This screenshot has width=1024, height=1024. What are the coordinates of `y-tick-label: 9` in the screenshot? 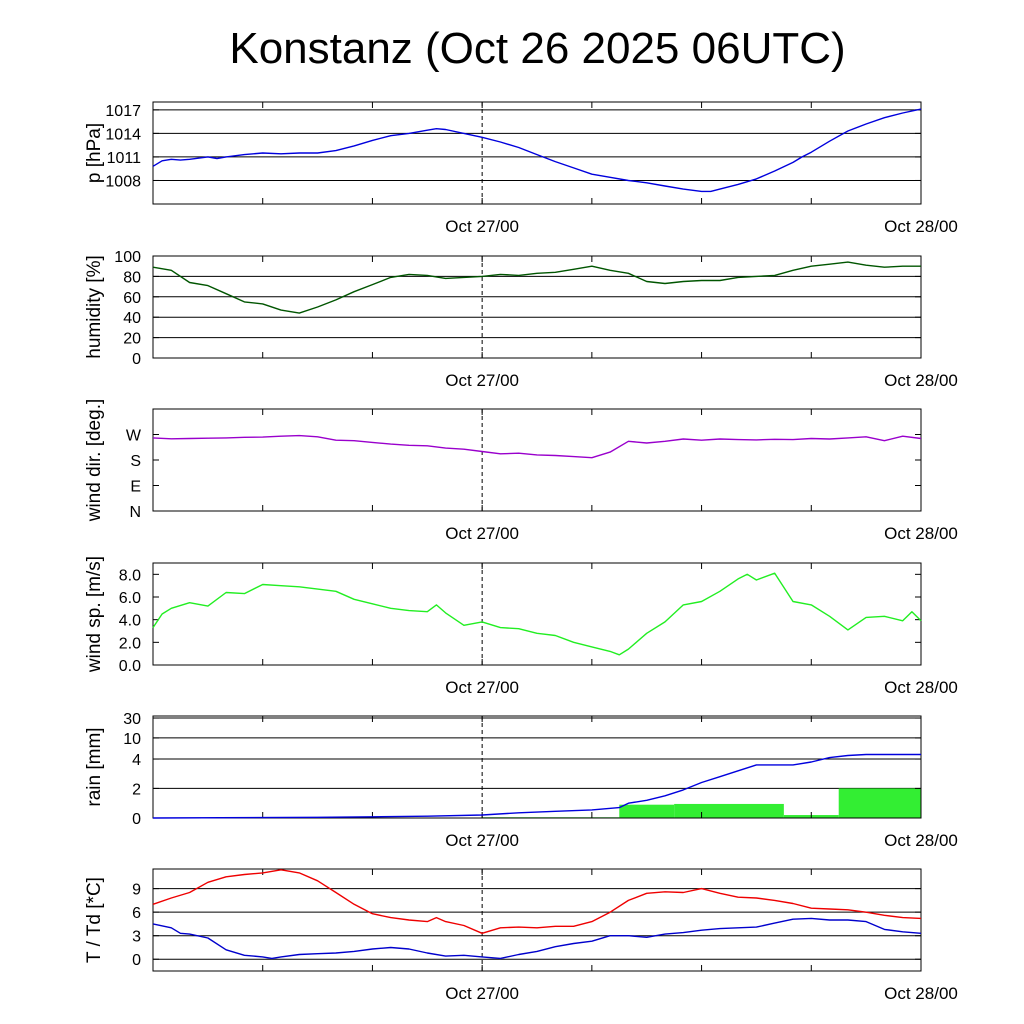 It's located at (136, 890).